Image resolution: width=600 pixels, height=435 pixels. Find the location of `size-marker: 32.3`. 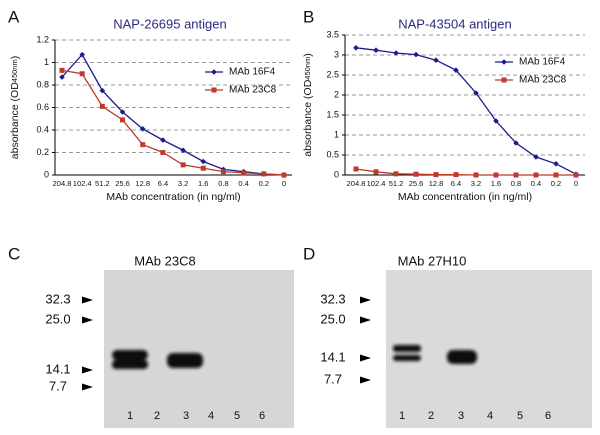

size-marker: 32.3 is located at coordinates (57, 298).